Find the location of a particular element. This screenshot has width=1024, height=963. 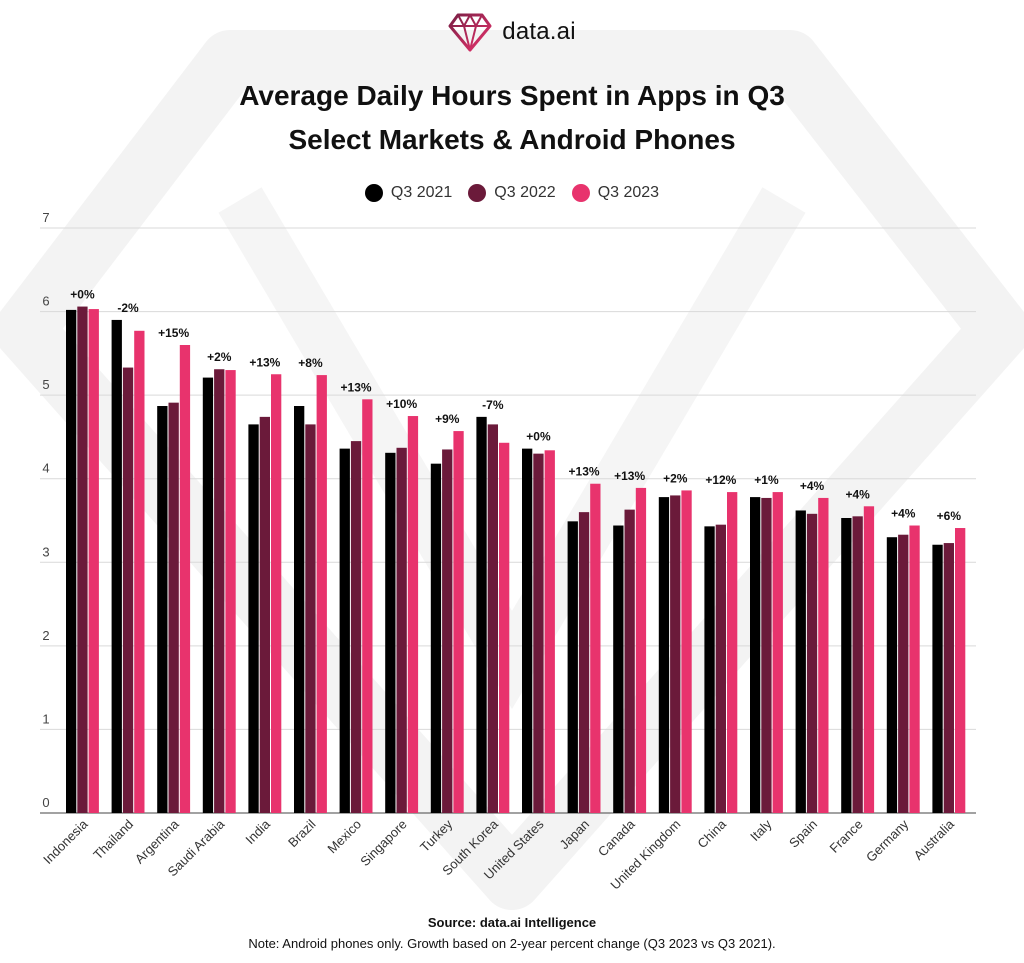

x-tick-label: India is located at coordinates (257, 831).